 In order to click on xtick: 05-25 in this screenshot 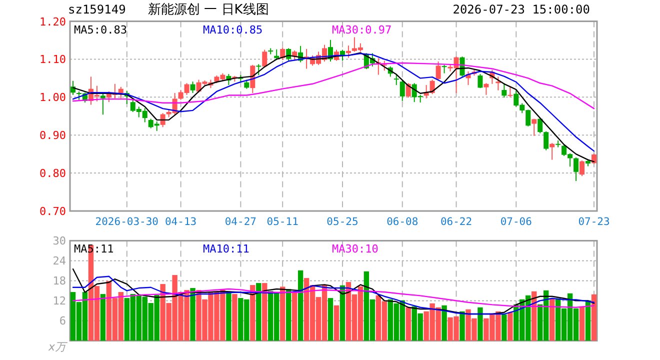, I will do `click(342, 222)`.